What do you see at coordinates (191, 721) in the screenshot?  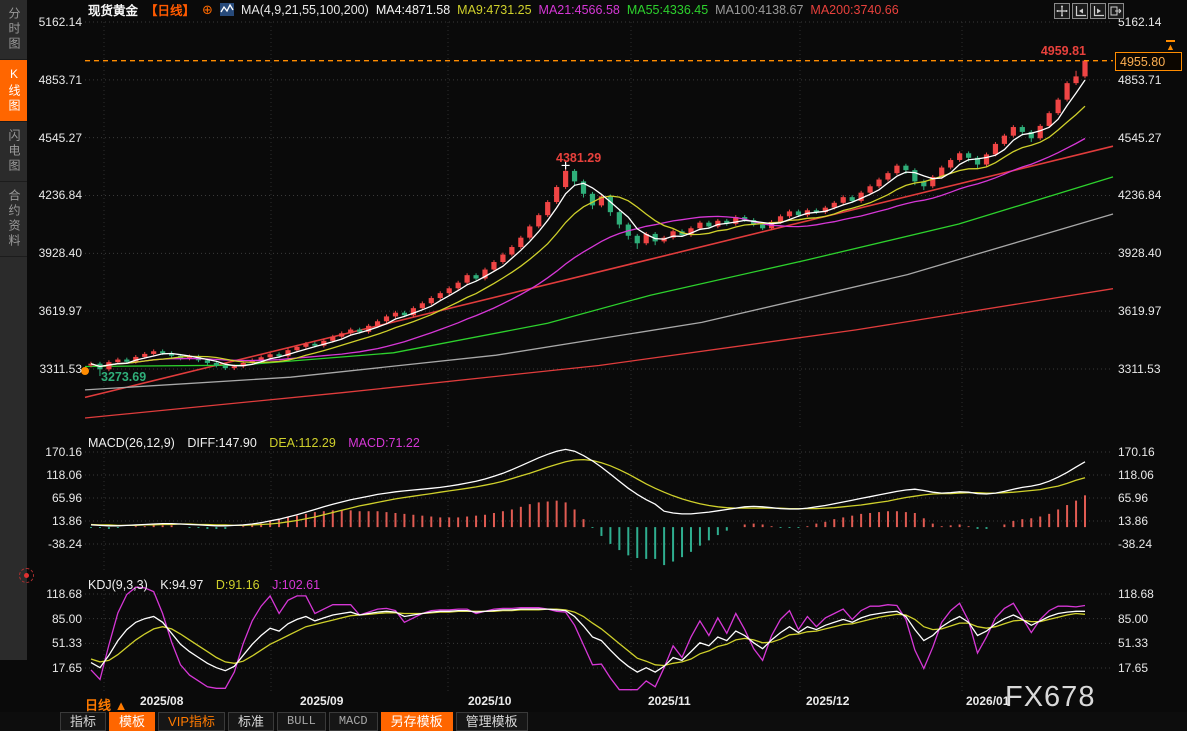 I see `toolbar-button-2: VIP指标` at bounding box center [191, 721].